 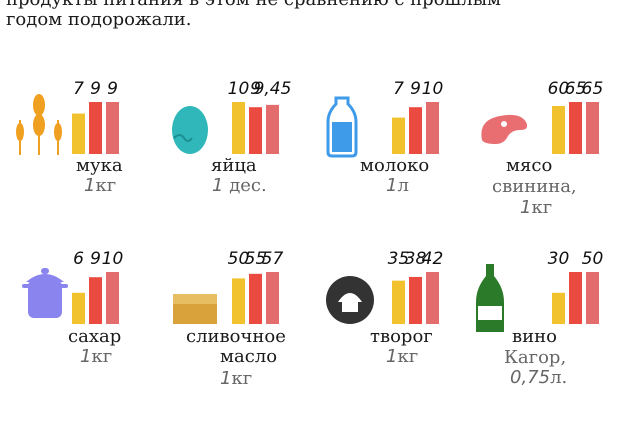 I want to click on cottage-cheese-icon, so click(x=350, y=300).